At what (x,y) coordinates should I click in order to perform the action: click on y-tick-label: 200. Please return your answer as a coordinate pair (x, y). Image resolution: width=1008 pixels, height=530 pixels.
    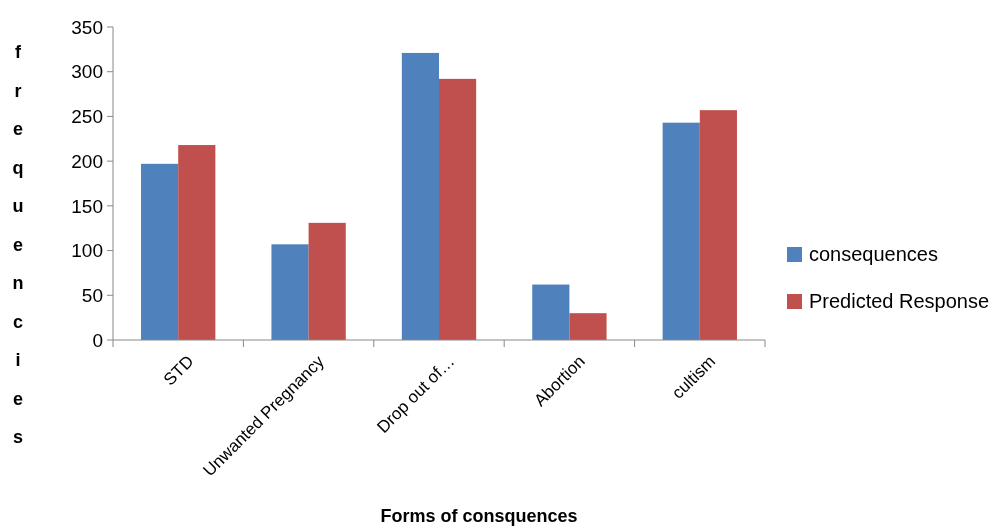
    Looking at the image, I should click on (87, 161).